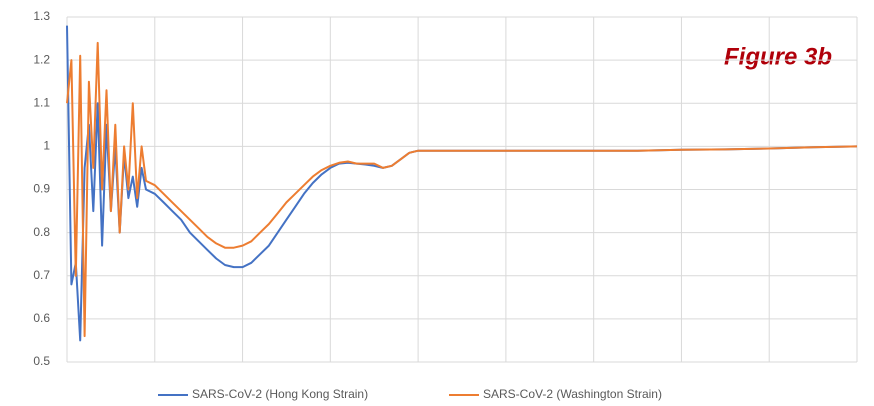 The image size is (874, 406). I want to click on annotation: Figure 3b, so click(778, 56).